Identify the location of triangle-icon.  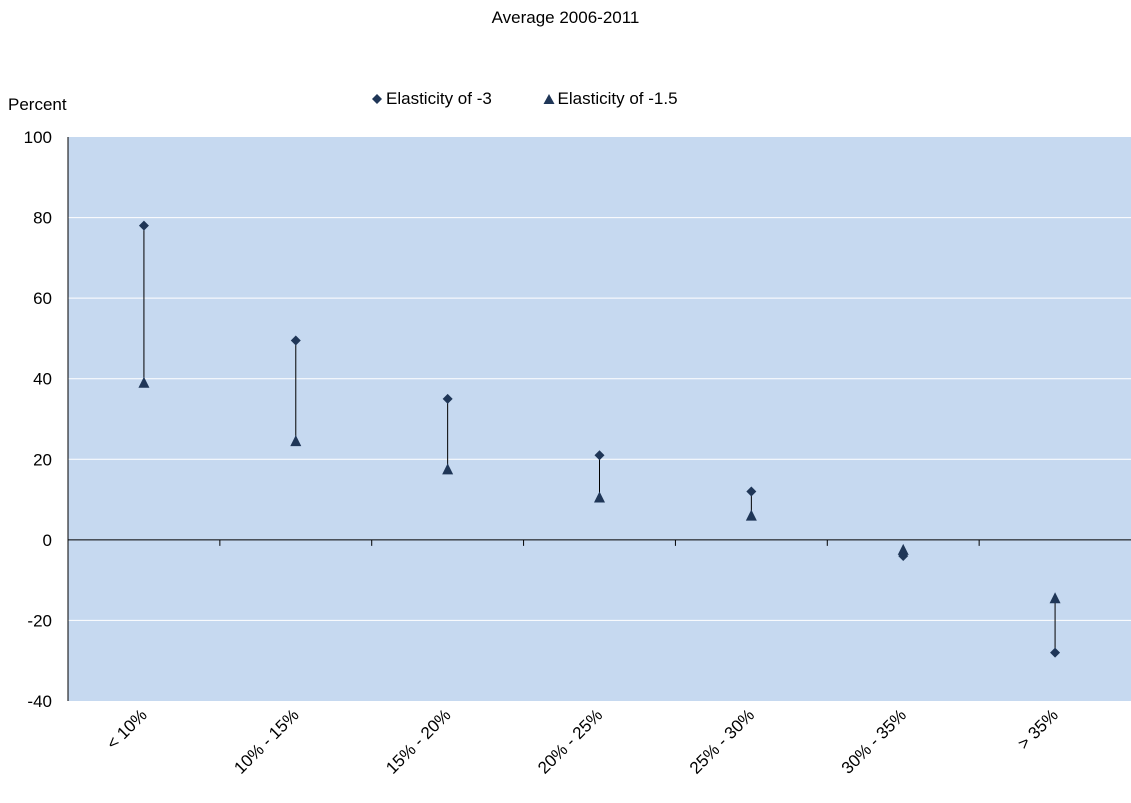
(549, 99).